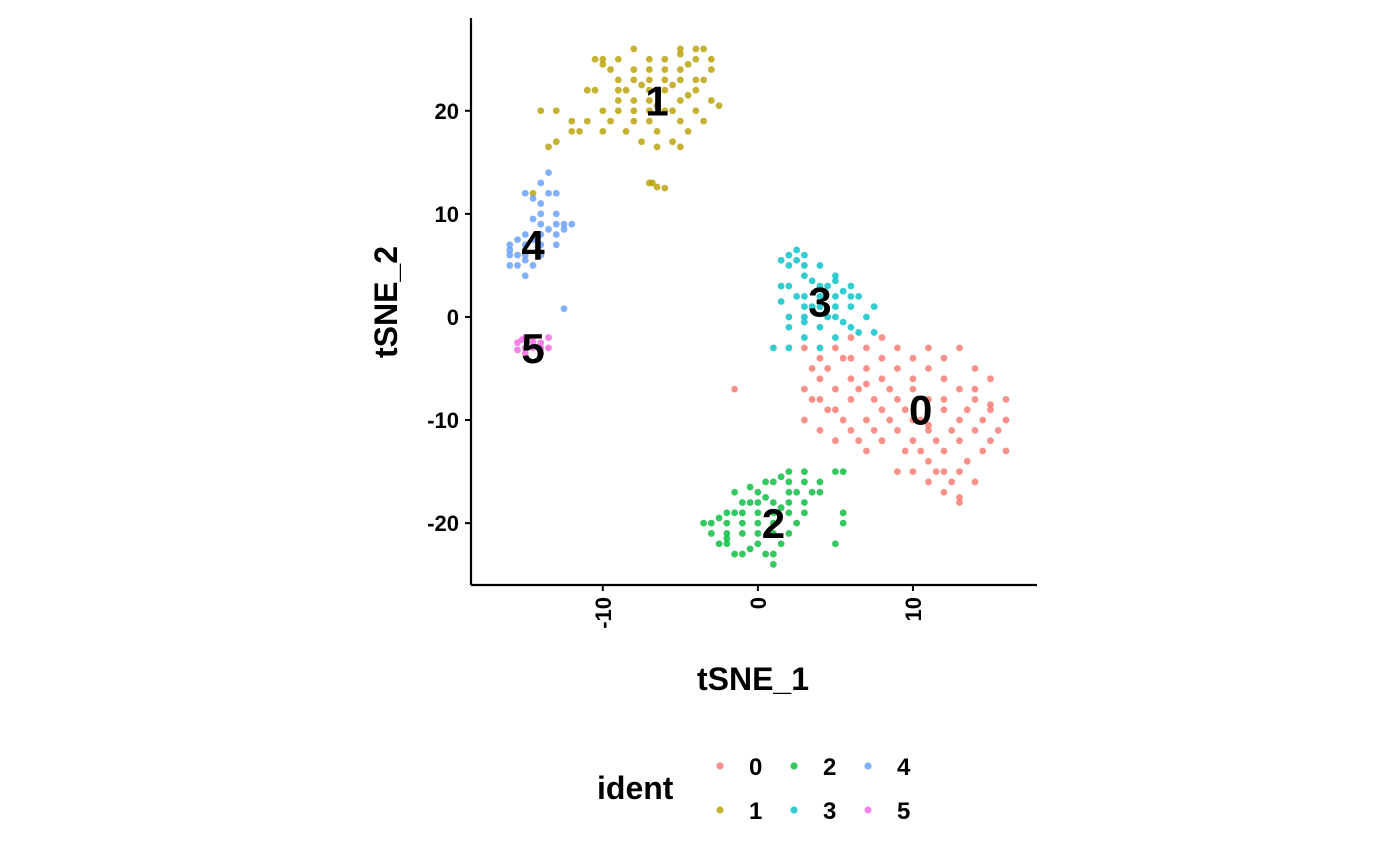 This screenshot has height=866, width=1400. Describe the element at coordinates (753, 679) in the screenshot. I see `x-axis-title: tSNE_1` at that location.